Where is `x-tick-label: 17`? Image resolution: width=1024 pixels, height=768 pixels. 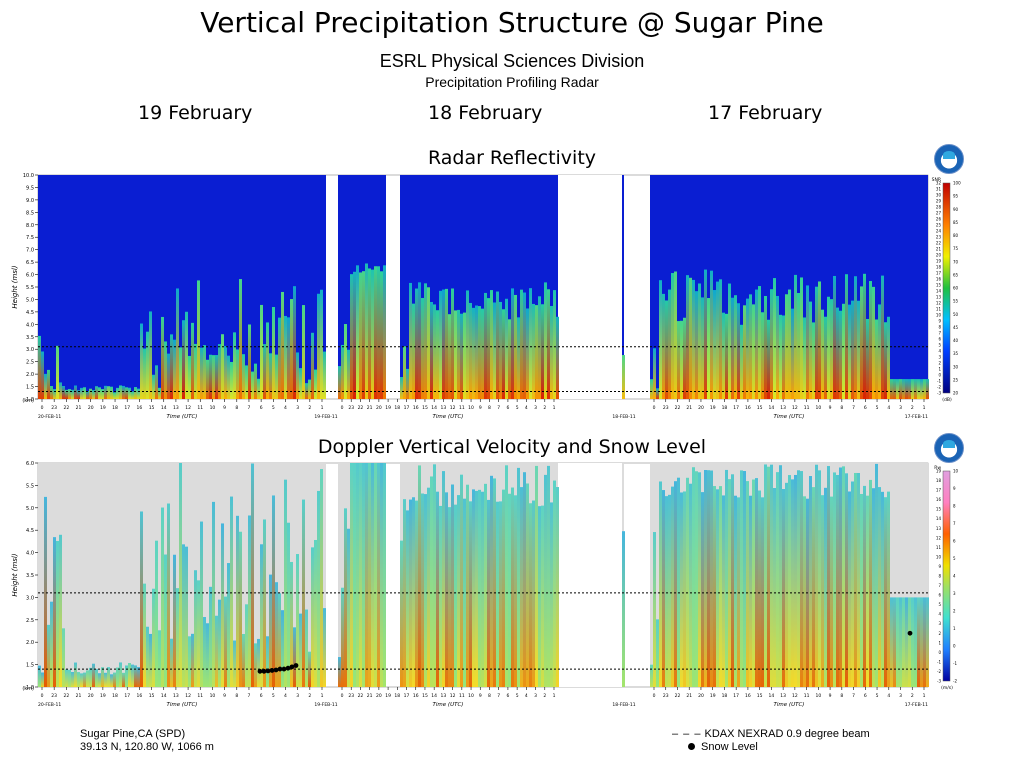 x-tick-label: 17 is located at coordinates (736, 408).